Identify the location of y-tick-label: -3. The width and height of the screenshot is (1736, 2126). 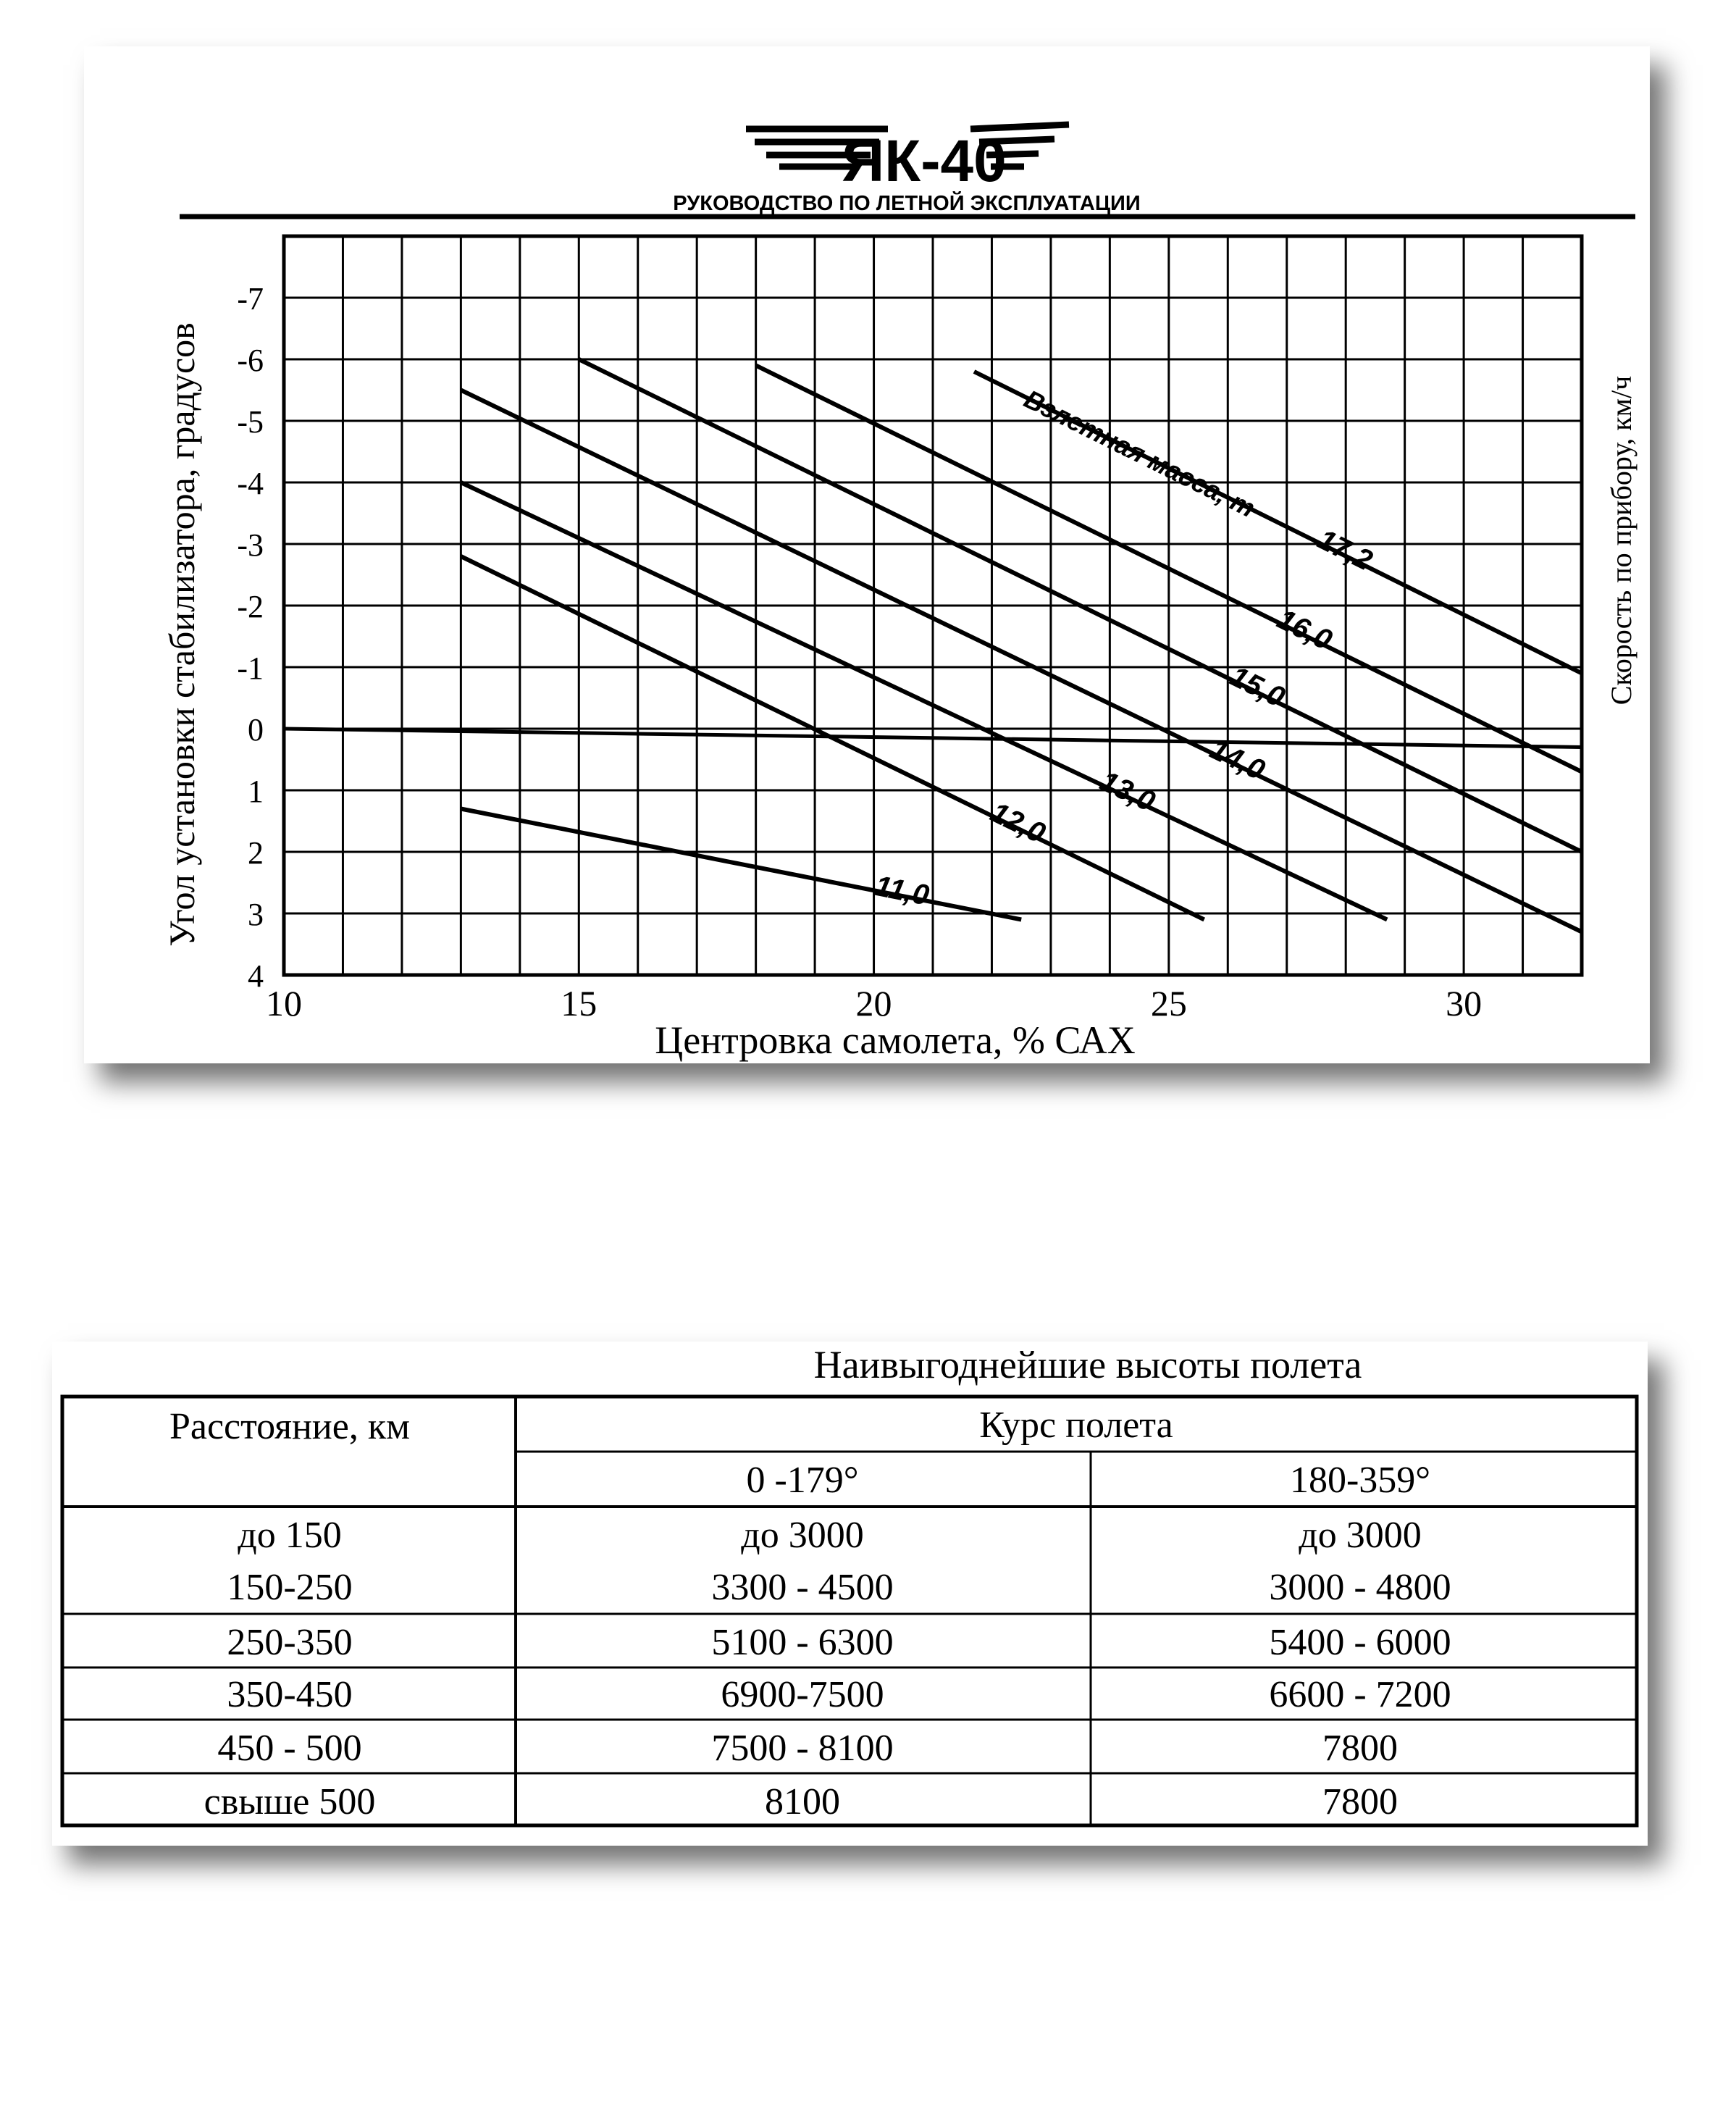
(251, 545).